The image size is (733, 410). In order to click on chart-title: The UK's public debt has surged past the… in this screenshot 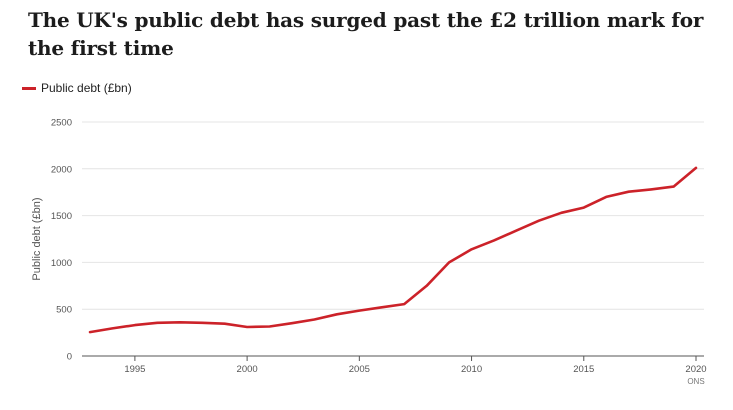, I will do `click(366, 34)`.